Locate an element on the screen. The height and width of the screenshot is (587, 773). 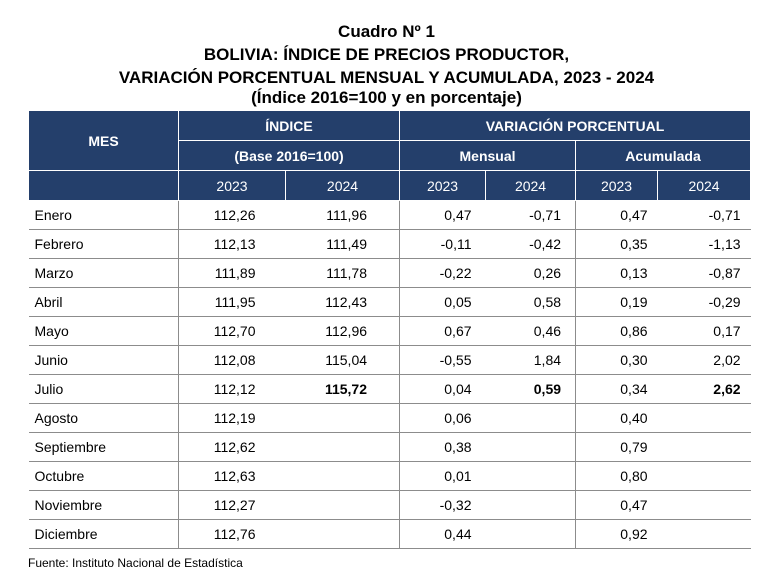
indice-2023-cell: 112,08 is located at coordinates (232, 360).